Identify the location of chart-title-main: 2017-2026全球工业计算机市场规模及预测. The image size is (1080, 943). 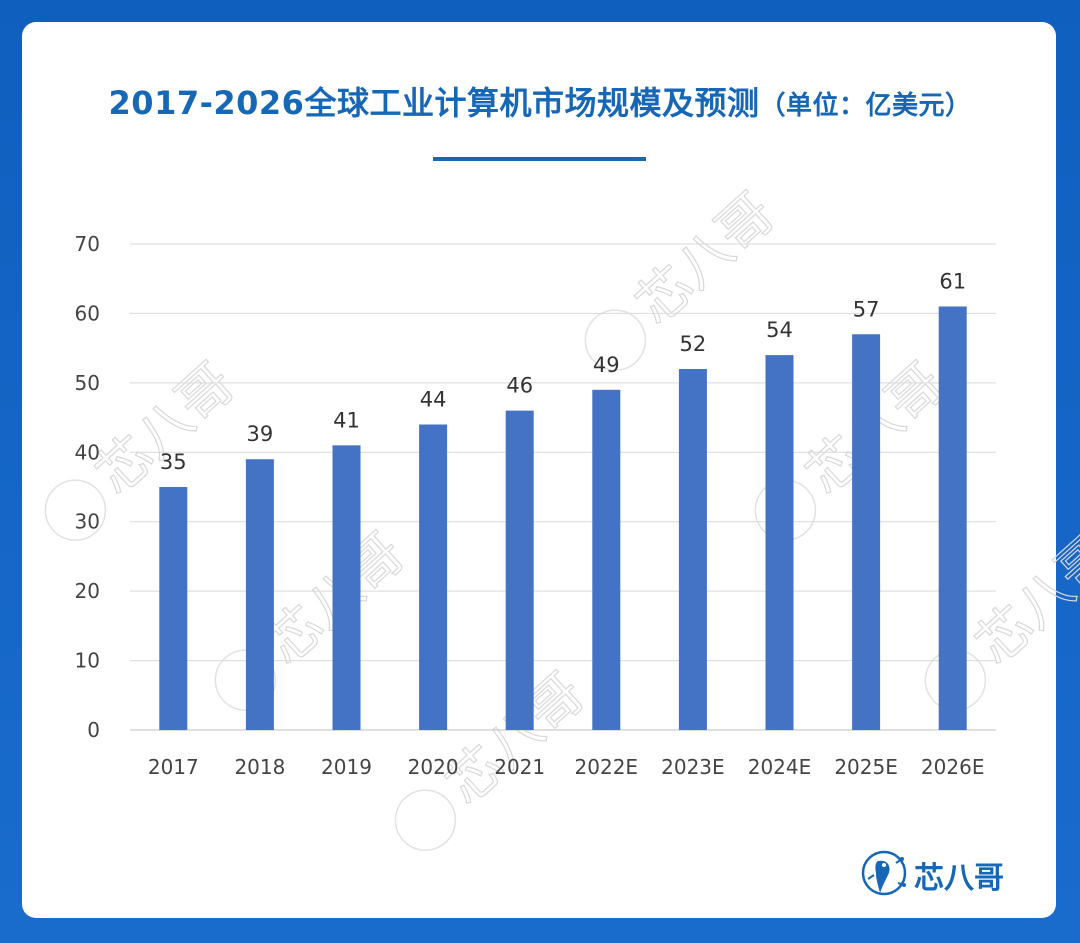
(434, 103).